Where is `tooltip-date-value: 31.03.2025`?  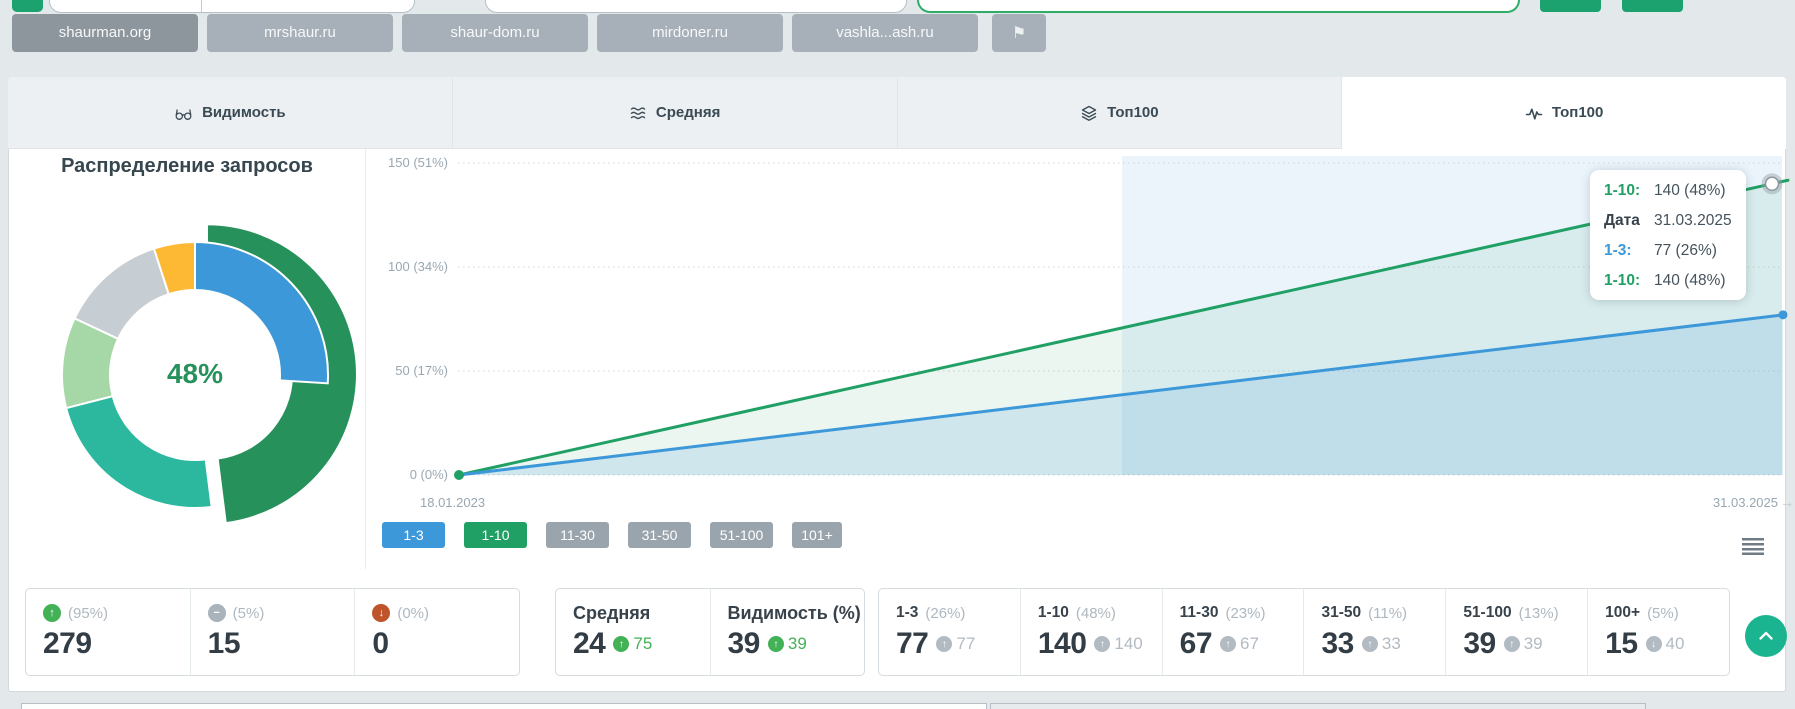 tooltip-date-value: 31.03.2025 is located at coordinates (1693, 220).